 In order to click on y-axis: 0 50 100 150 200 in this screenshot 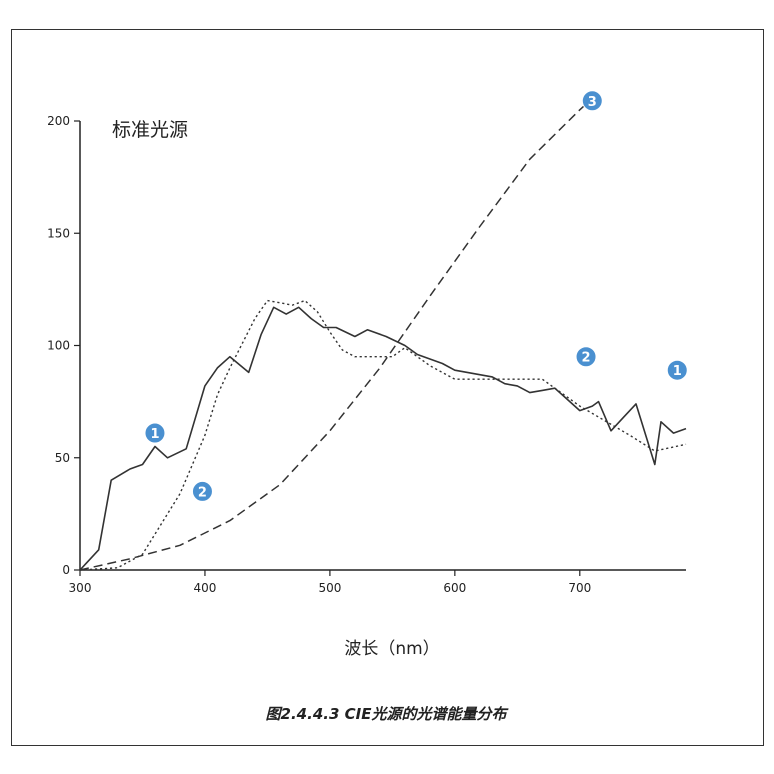, I will do `click(64, 345)`.